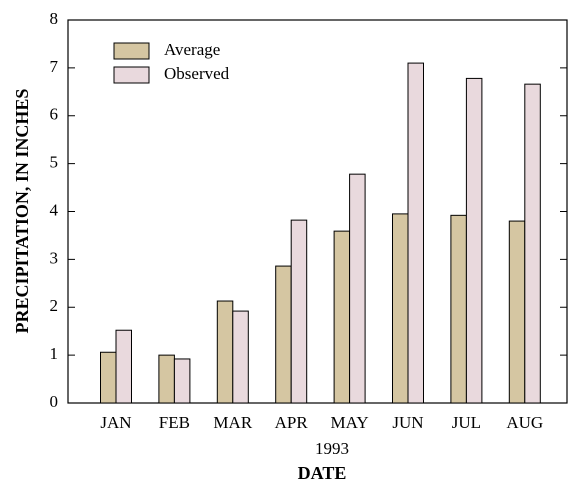  Describe the element at coordinates (115, 422) in the screenshot. I see `x-tick-label: JAN` at that location.